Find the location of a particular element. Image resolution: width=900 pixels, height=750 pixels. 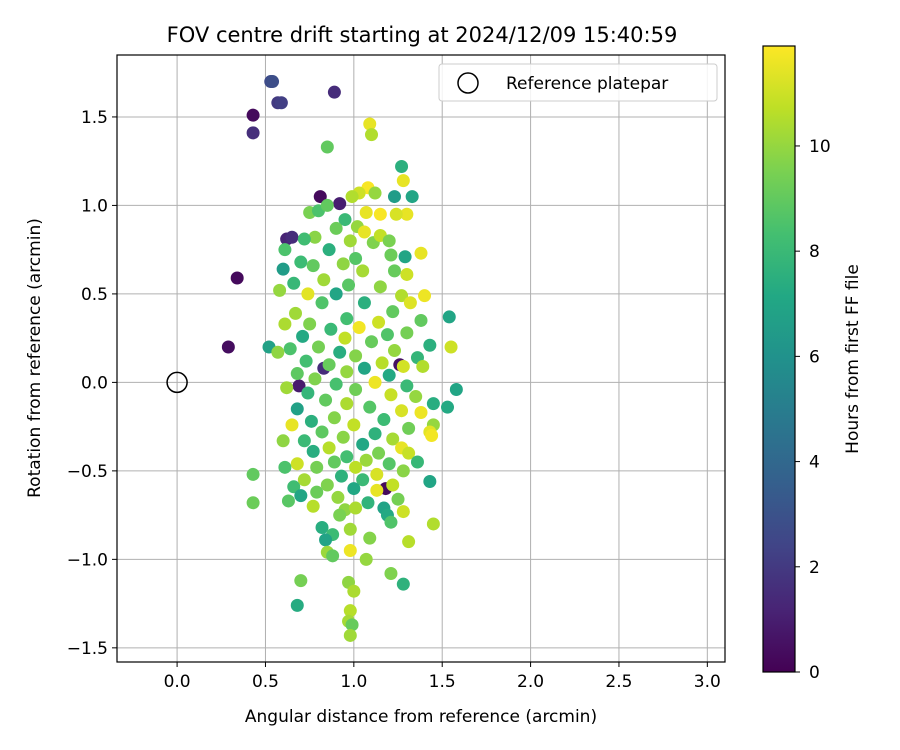

x-axis-label: Angular distance from reference (arcmin) is located at coordinates (421, 717).